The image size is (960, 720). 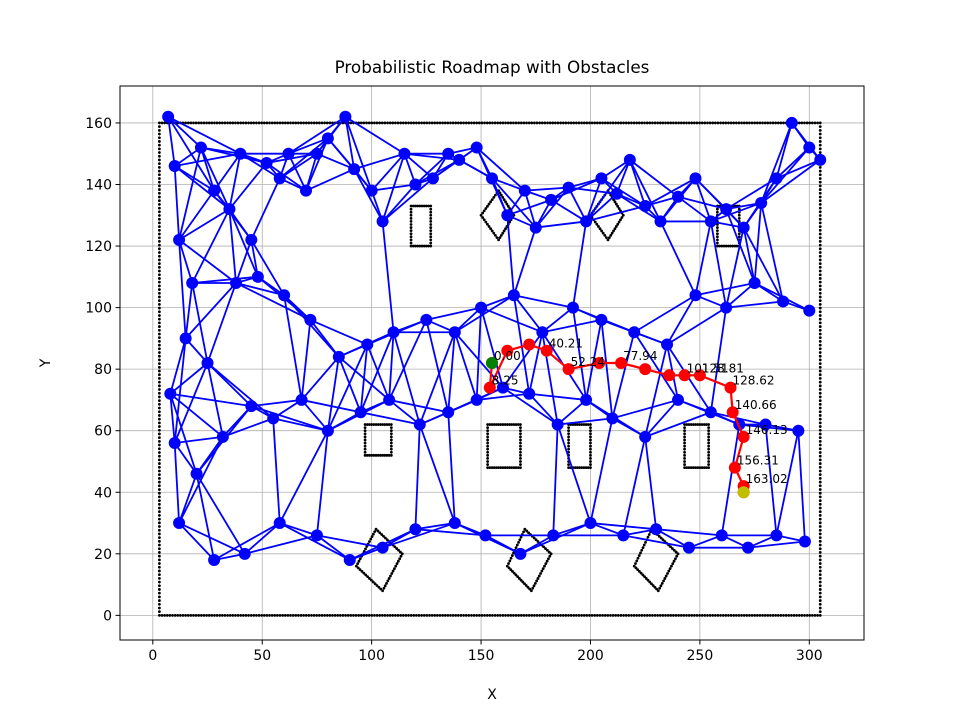 What do you see at coordinates (621, 363) in the screenshot?
I see `path-node` at bounding box center [621, 363].